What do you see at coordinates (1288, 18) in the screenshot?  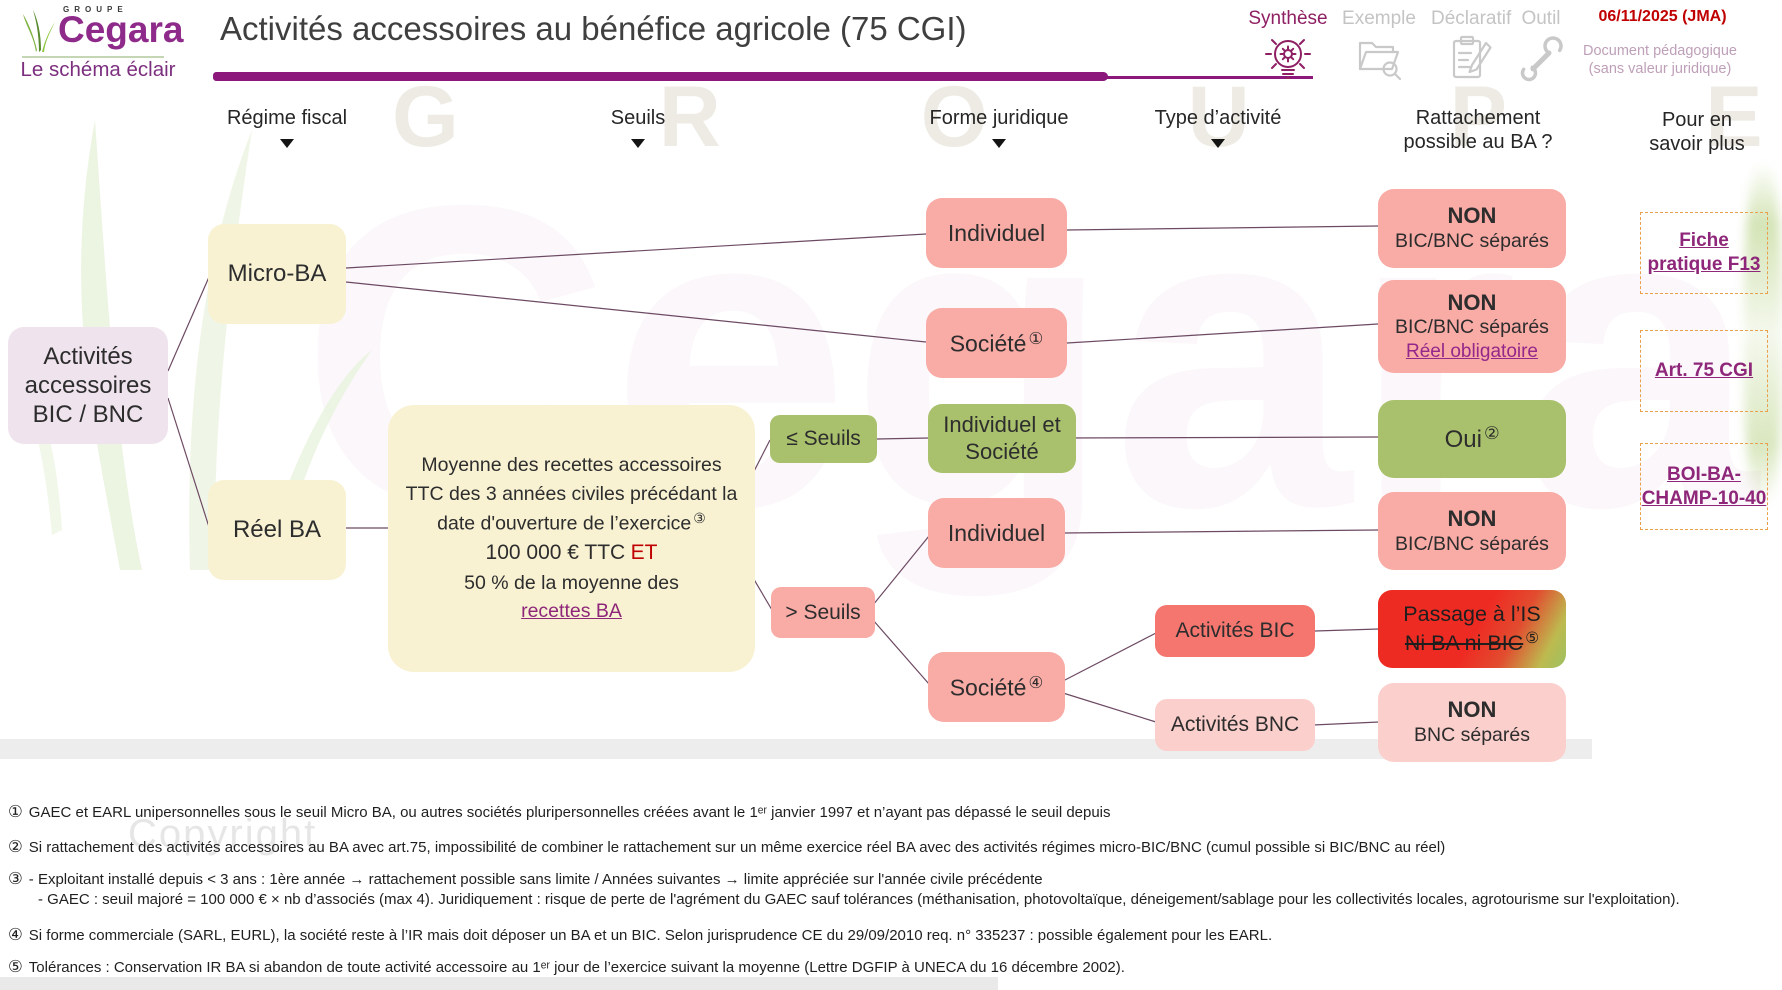 I see `nav-synthese-label: Synthèse` at bounding box center [1288, 18].